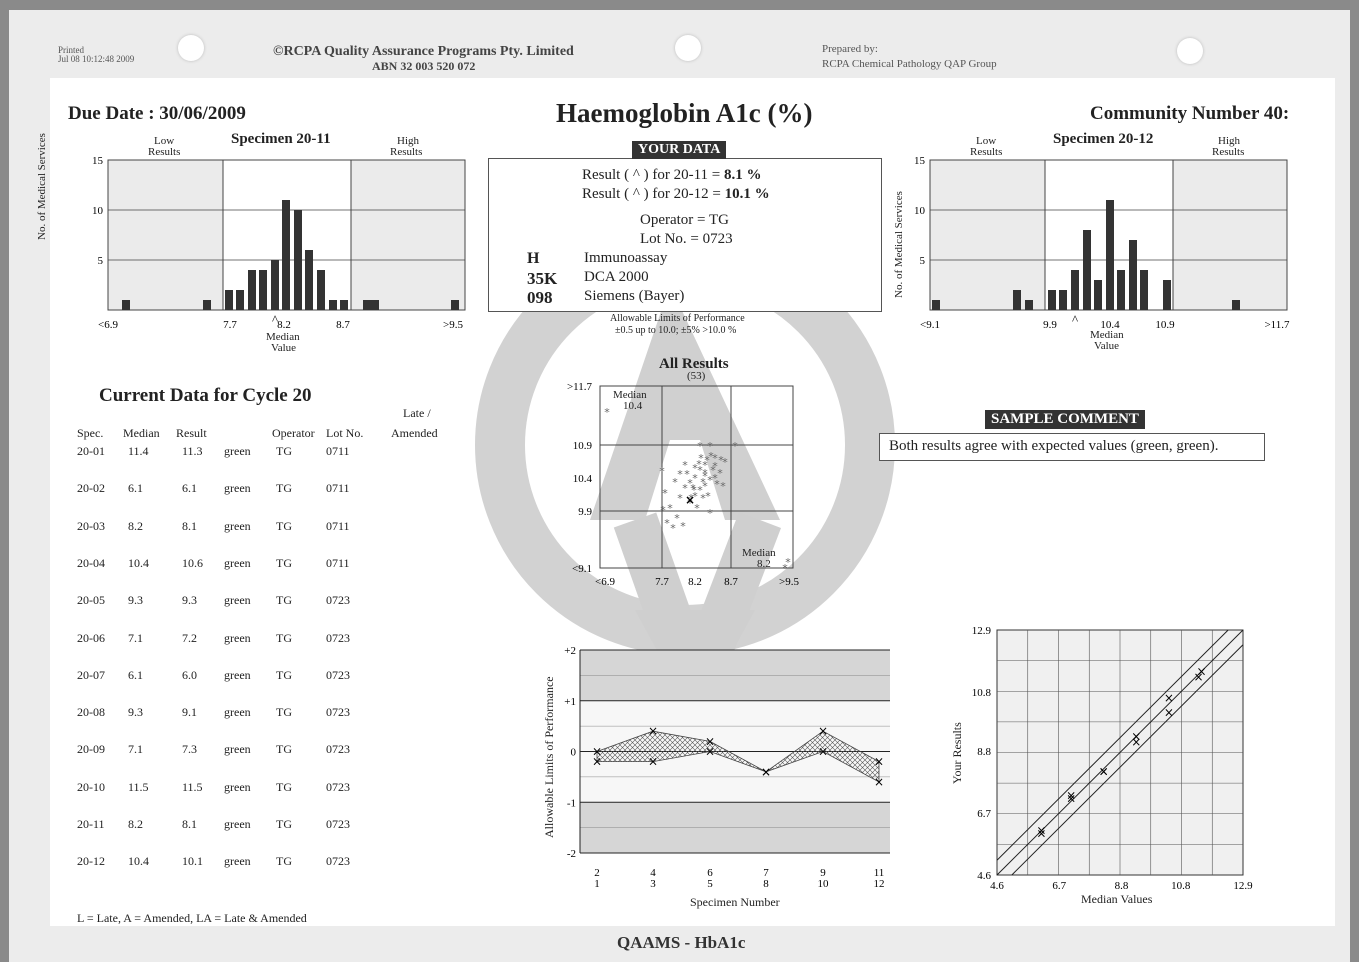  I want to click on table-cell: 20-01, so click(91, 451).